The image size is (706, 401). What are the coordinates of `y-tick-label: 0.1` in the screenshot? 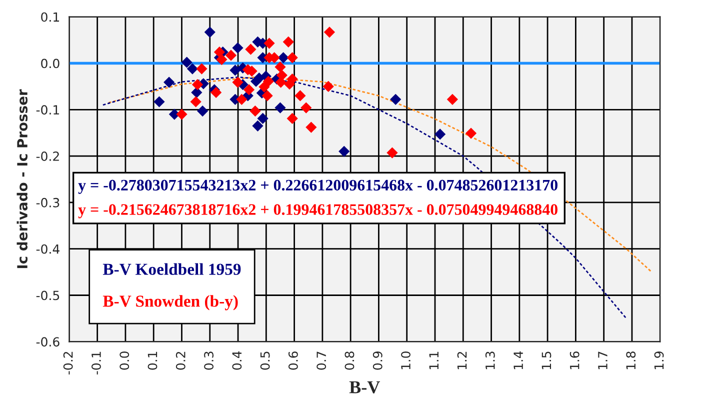 It's located at (50, 17).